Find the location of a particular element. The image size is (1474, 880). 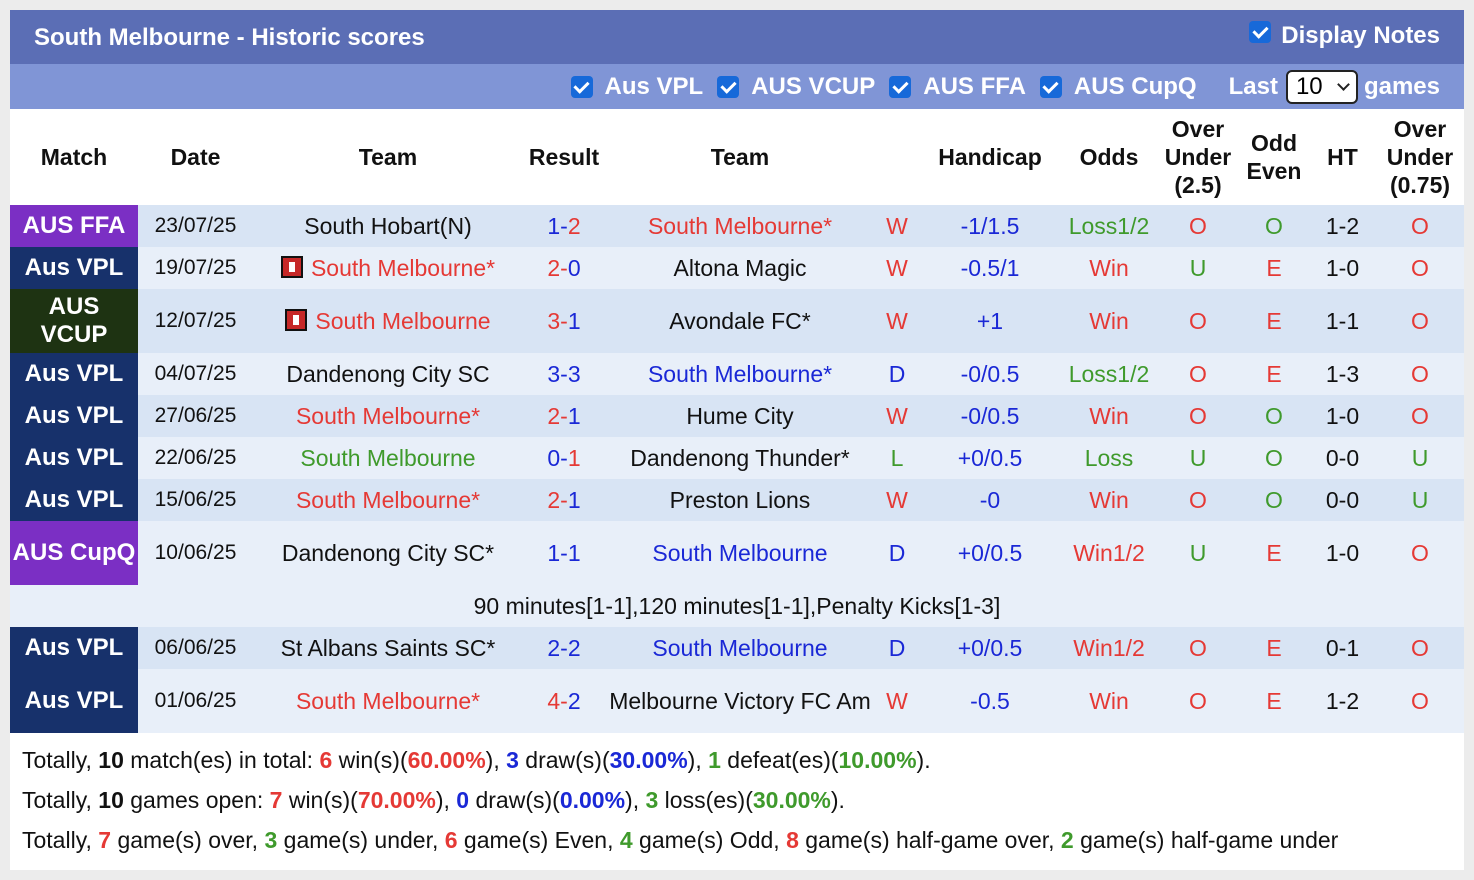

summary-segment: games open: is located at coordinates (196, 800).